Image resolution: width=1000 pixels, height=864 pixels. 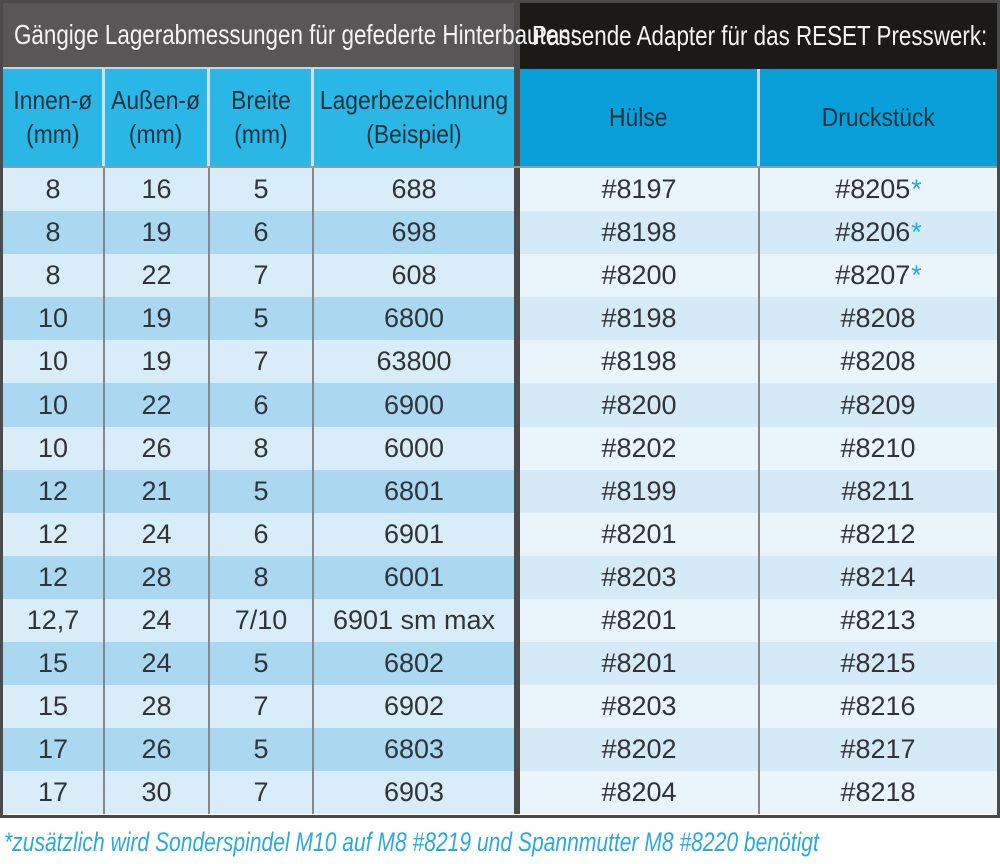 What do you see at coordinates (54, 620) in the screenshot?
I see `cell-innen: 12,7` at bounding box center [54, 620].